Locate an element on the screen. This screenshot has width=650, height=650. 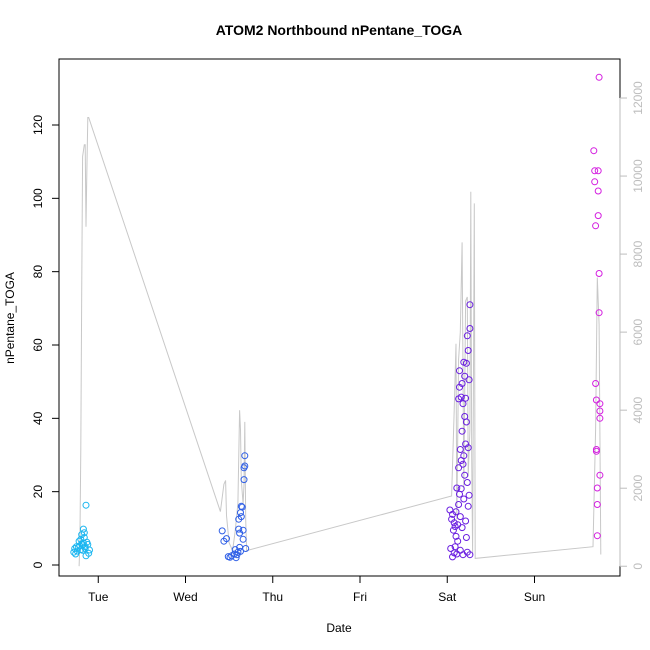
right-y-tick-label: 10000 is located at coordinates (638, 176).